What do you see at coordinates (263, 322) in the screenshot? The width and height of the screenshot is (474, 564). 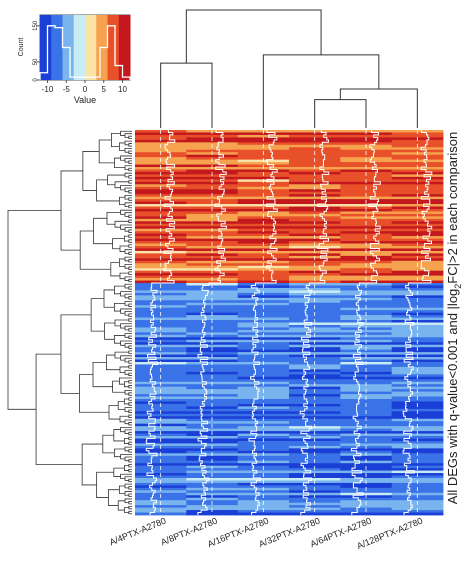 I see `trace-line` at bounding box center [263, 322].